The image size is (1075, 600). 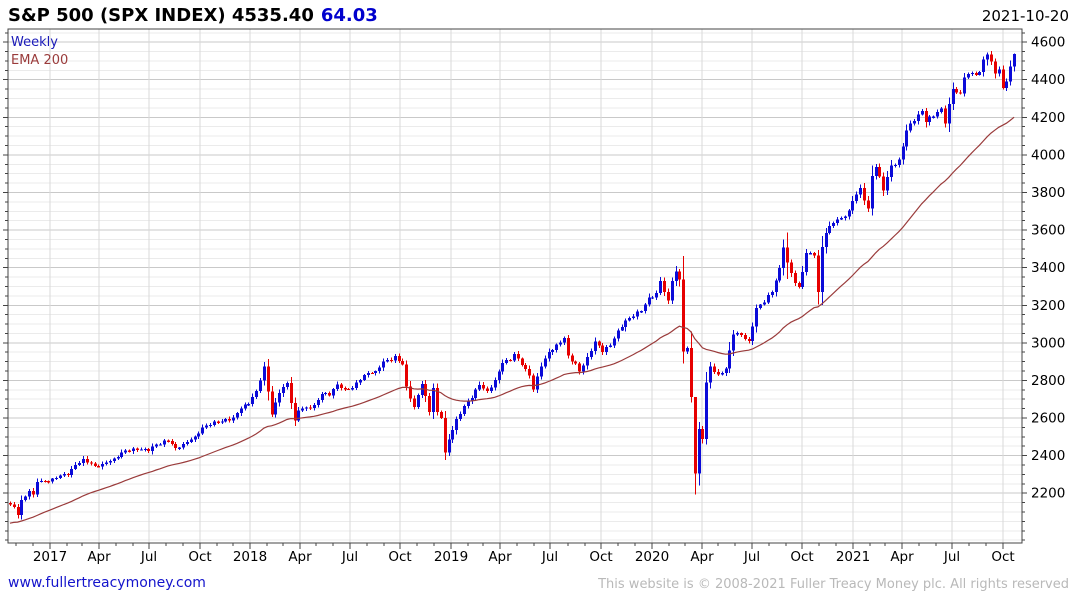 What do you see at coordinates (1048, 419) in the screenshot?
I see `y-tick-label: 2600` at bounding box center [1048, 419].